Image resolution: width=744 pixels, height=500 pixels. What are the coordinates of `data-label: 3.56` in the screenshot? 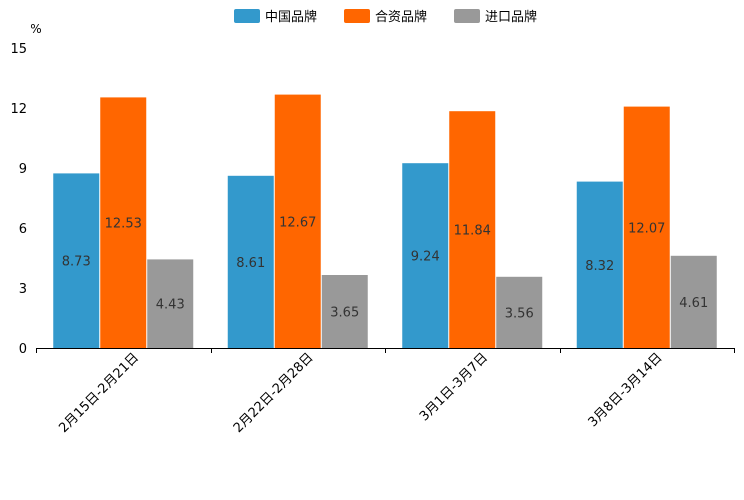 It's located at (519, 313).